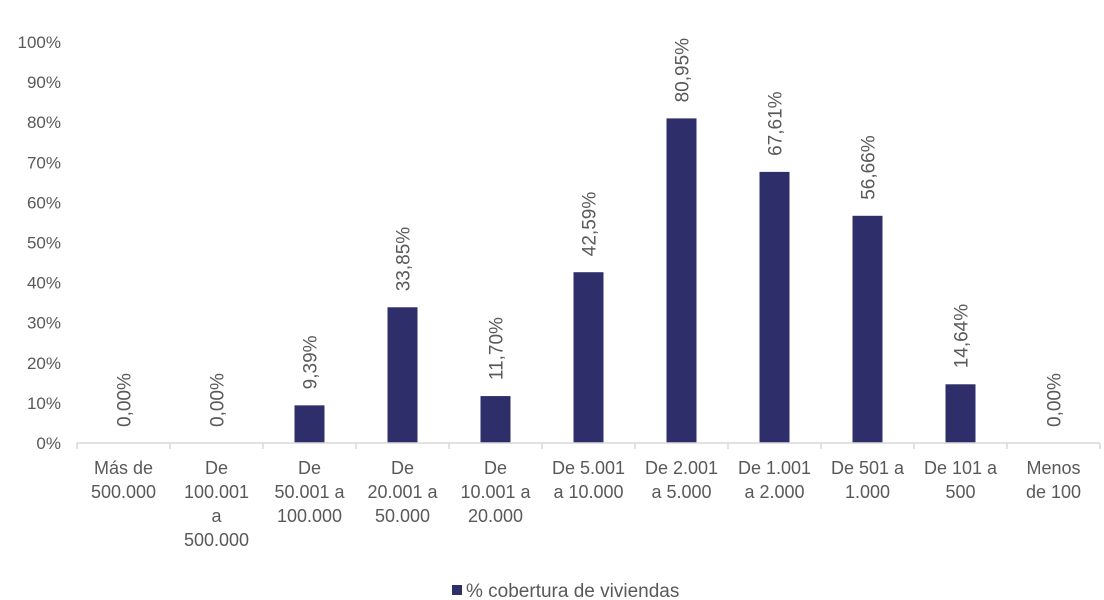  Describe the element at coordinates (44, 323) in the screenshot. I see `y-tick-label: 30%` at that location.